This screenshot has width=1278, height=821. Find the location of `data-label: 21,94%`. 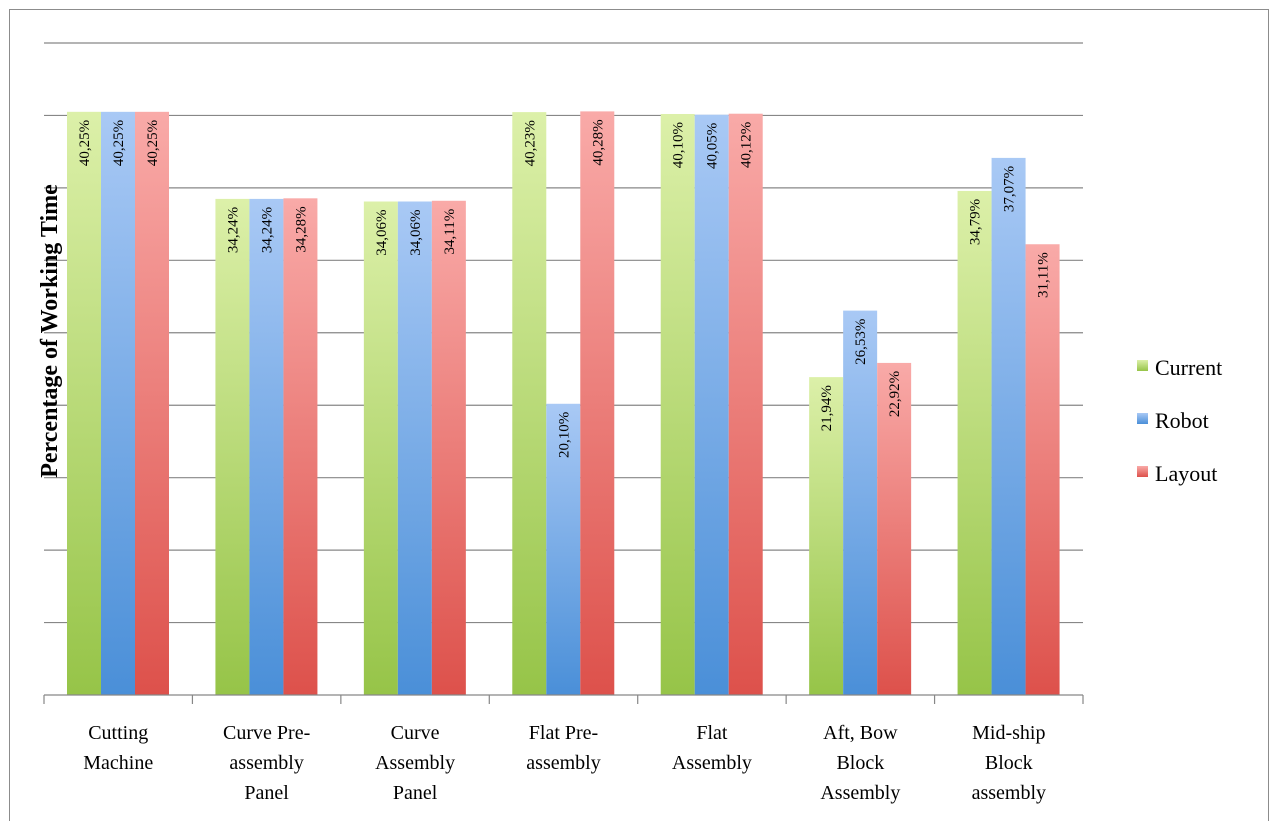

data-label: 21,94% is located at coordinates (827, 408).